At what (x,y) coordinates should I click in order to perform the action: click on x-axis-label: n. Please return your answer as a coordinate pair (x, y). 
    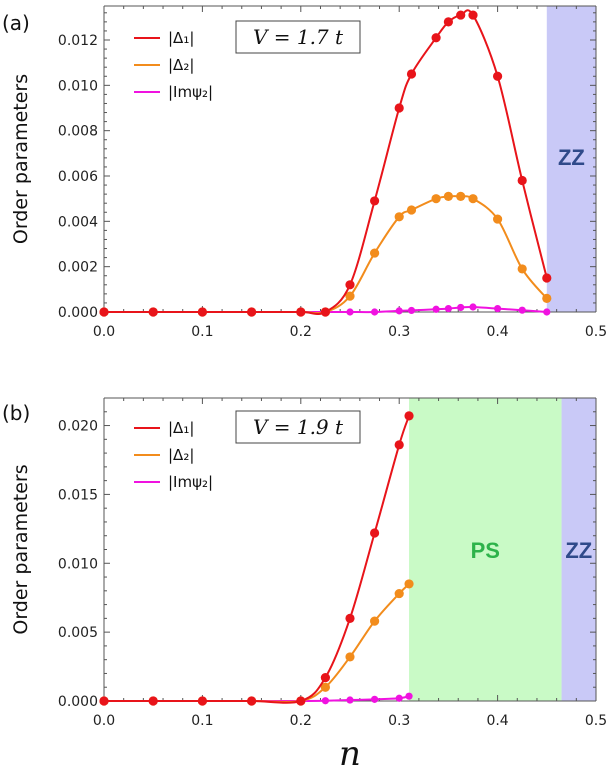
    Looking at the image, I should click on (350, 754).